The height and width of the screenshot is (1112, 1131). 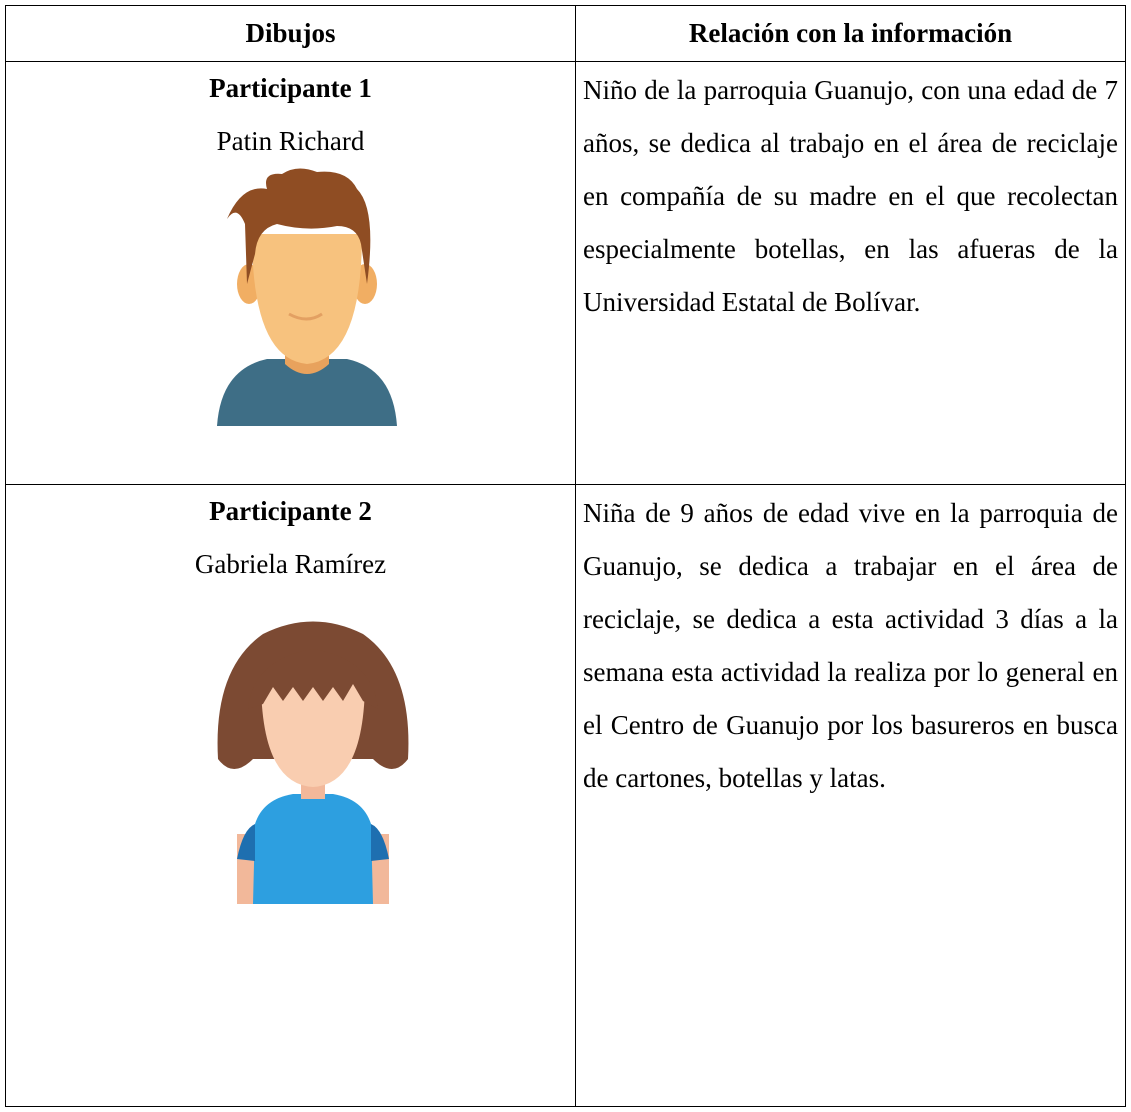 I want to click on girl-avatar, so click(x=313, y=762).